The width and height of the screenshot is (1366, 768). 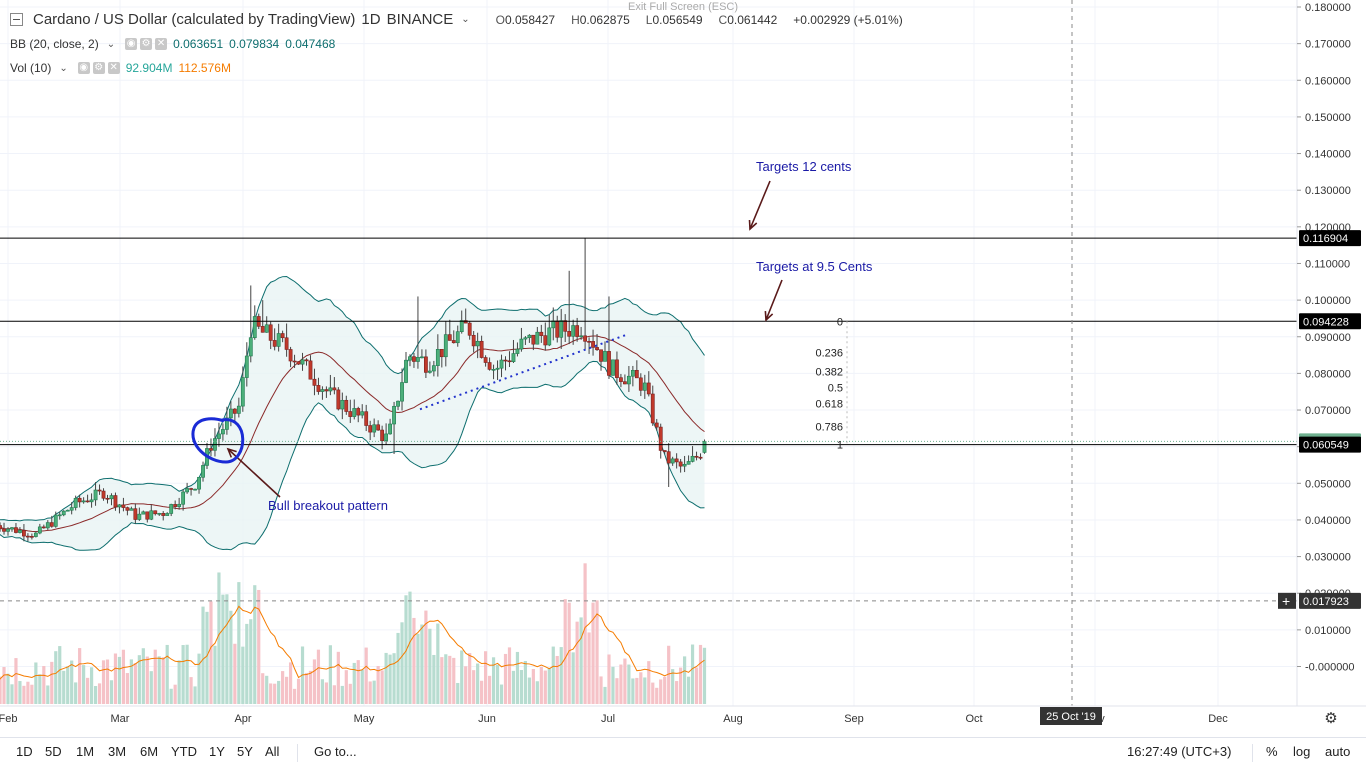 I want to click on ohlc-change: +0.002929 (+5.01%), so click(x=848, y=19).